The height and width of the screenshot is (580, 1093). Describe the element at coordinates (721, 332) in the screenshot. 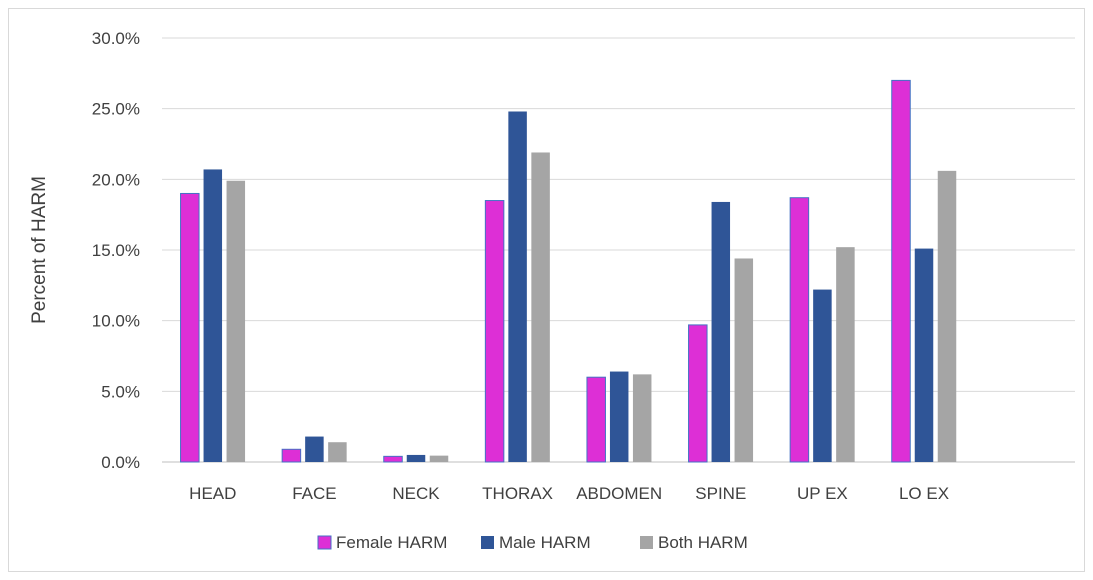

I see `bar-male-harm-spine` at that location.